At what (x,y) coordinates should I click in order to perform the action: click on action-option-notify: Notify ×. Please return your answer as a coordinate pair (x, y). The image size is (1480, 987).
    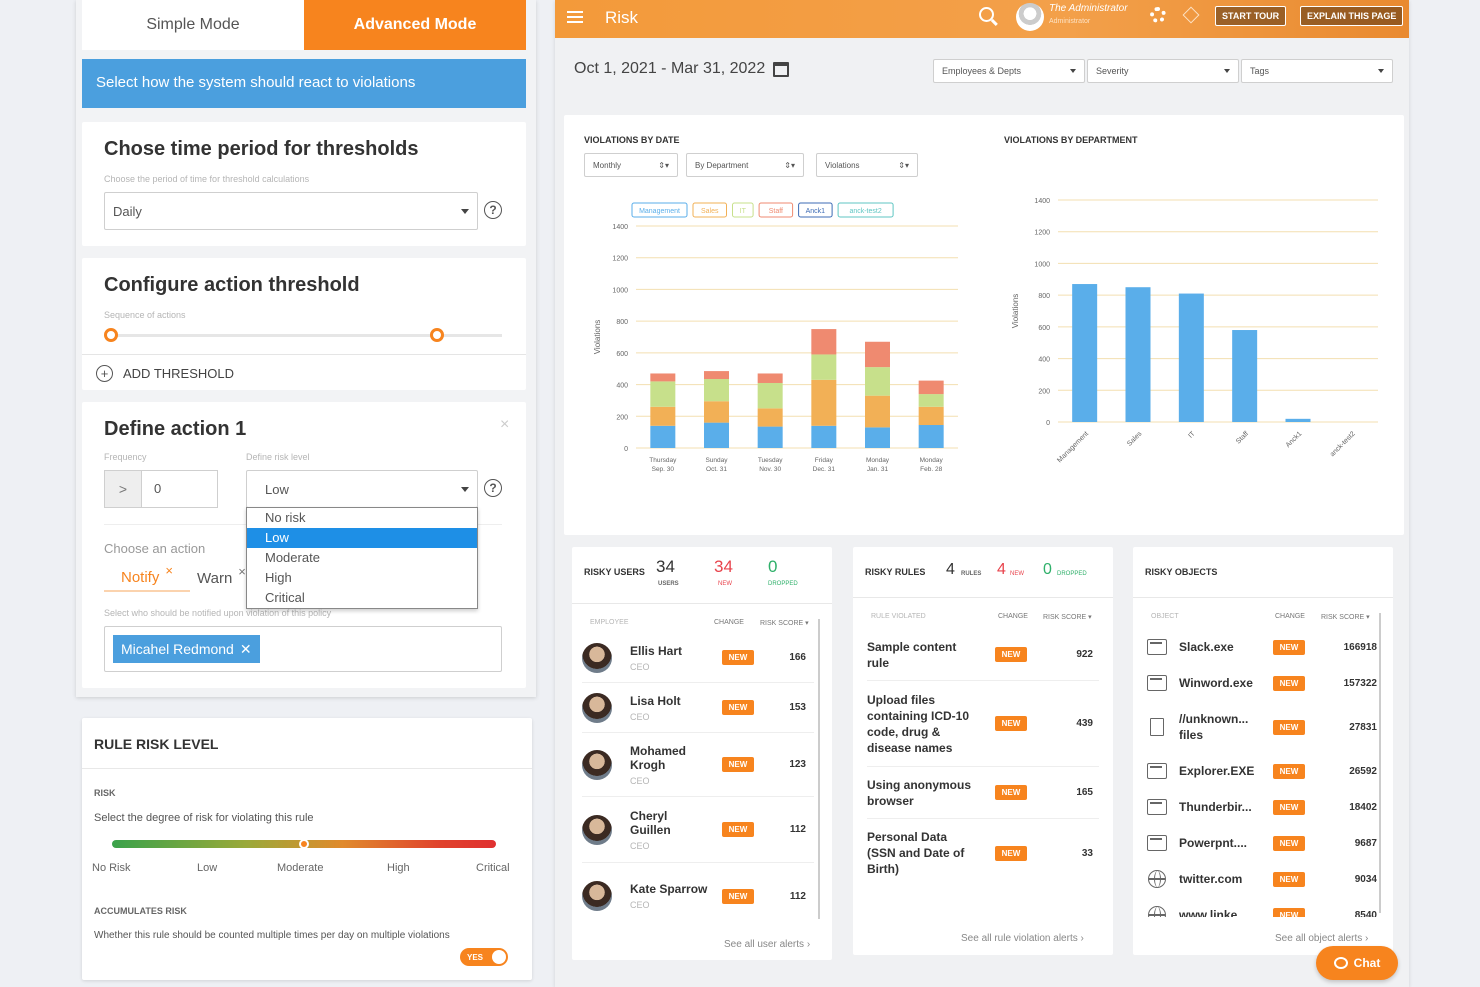
    Looking at the image, I should click on (147, 577).